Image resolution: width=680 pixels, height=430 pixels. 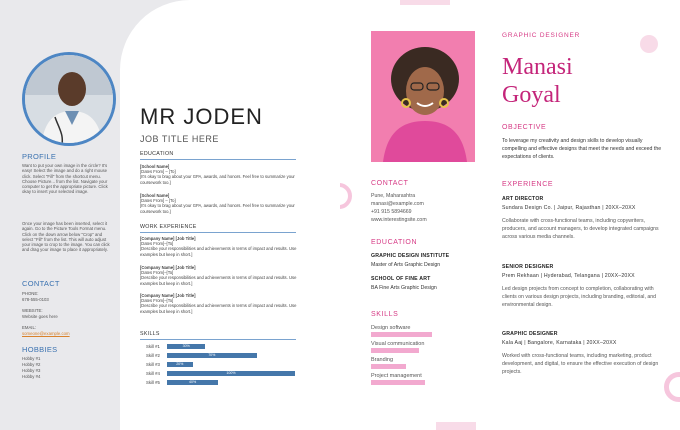 What do you see at coordinates (391, 328) in the screenshot?
I see `skill-label: Design software` at bounding box center [391, 328].